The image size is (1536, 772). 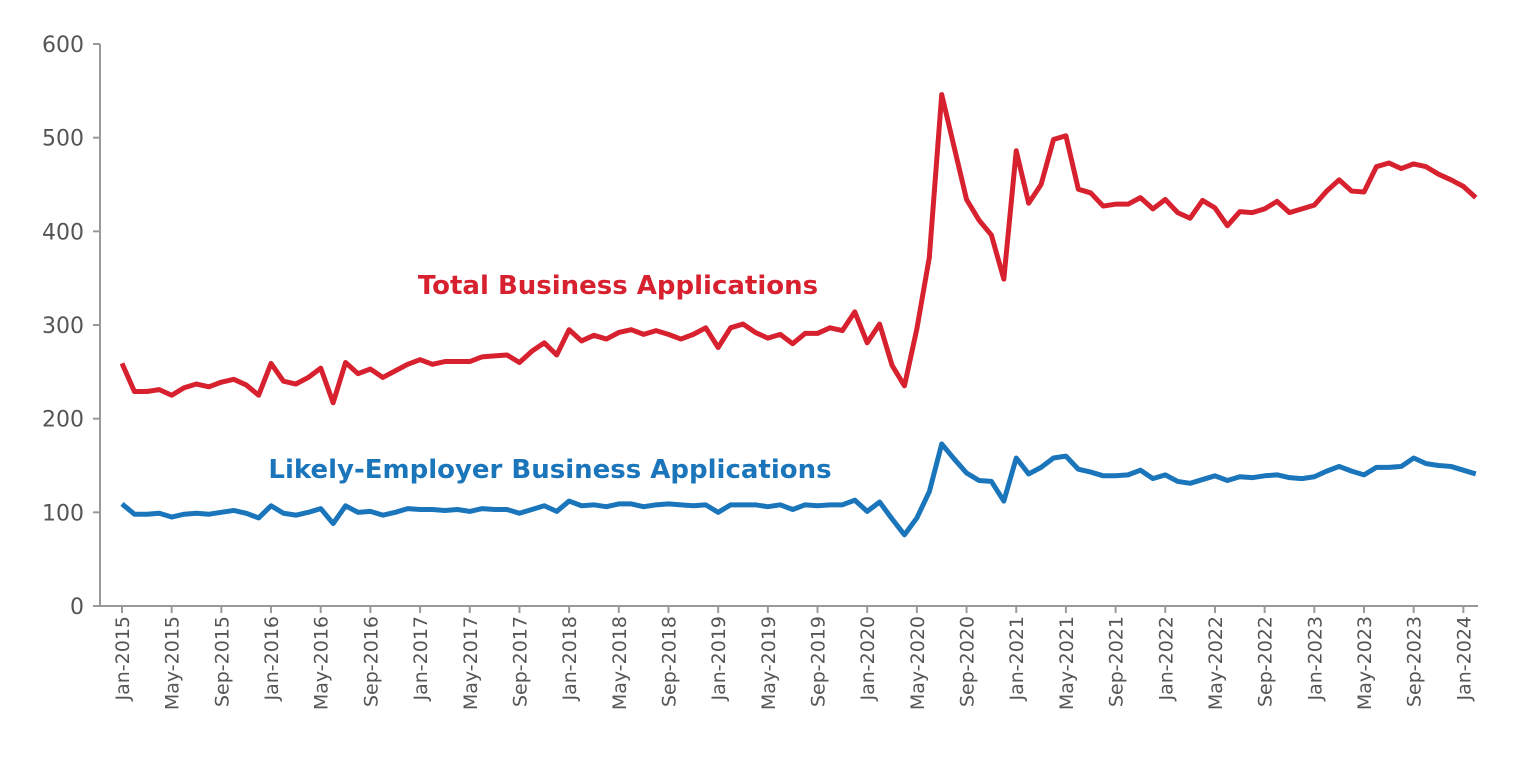 I want to click on x-tick-label: May-2023, so click(x=1365, y=663).